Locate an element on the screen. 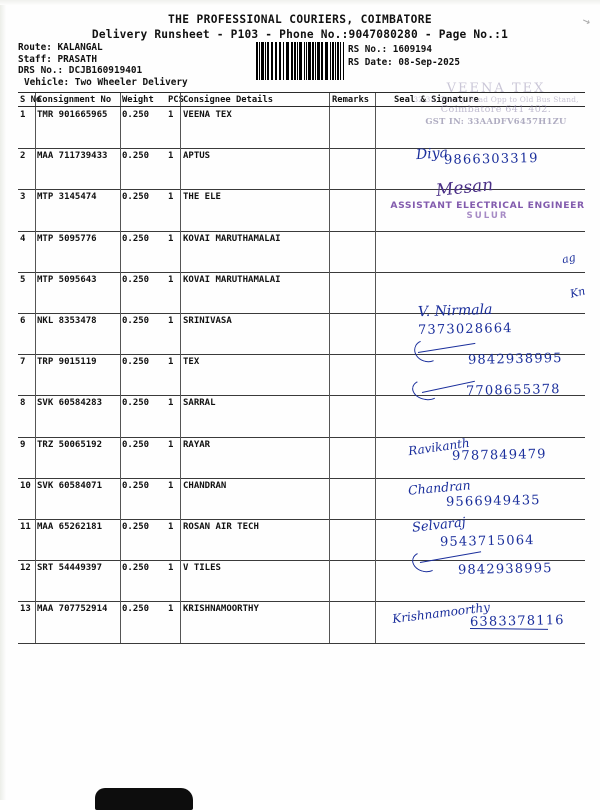  cell-consignment-no: NKL 8353478 is located at coordinates (67, 321).